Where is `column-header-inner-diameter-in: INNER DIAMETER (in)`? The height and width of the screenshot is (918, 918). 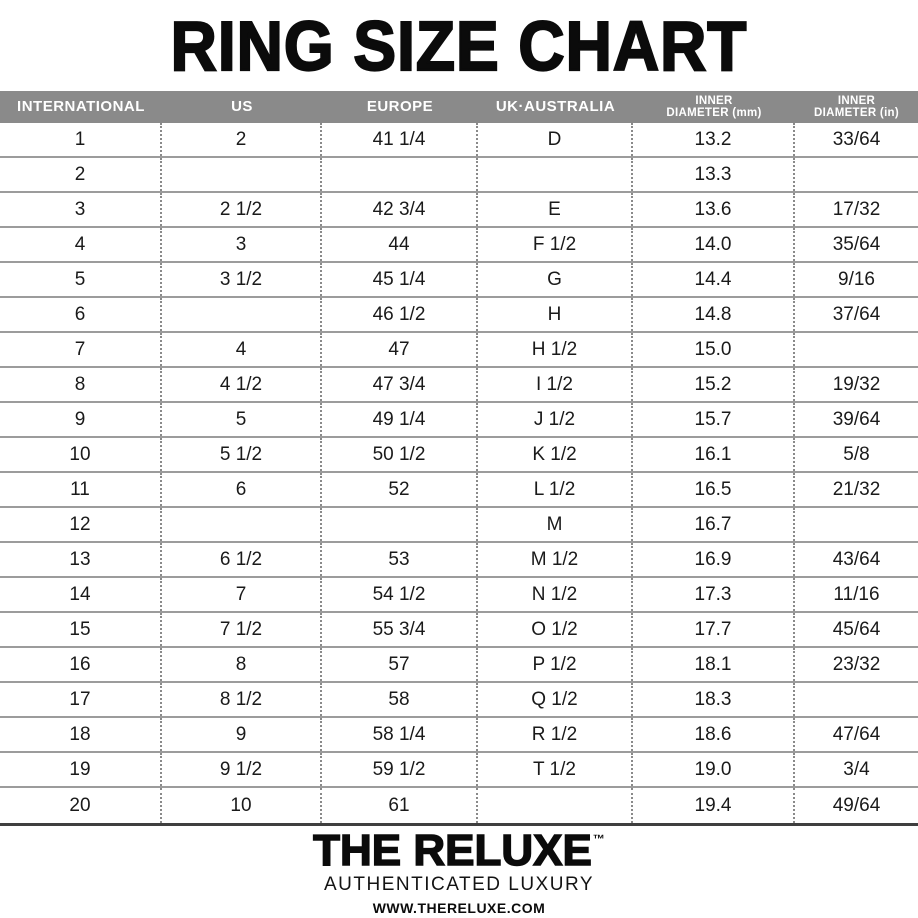 column-header-inner-diameter-in: INNER DIAMETER (in) is located at coordinates (856, 106).